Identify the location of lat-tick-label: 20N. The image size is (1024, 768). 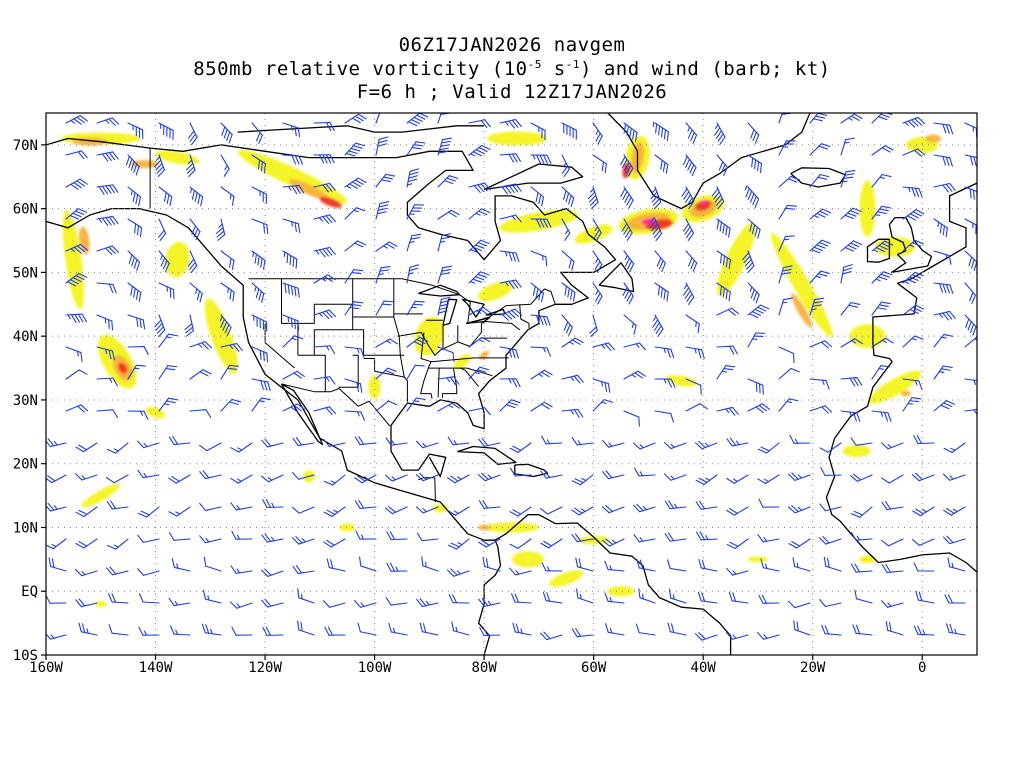
(25, 465).